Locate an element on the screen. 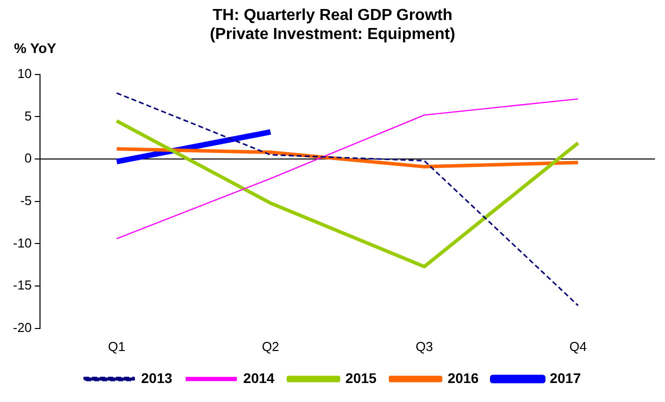  y-tick-label: -15 is located at coordinates (22, 285).